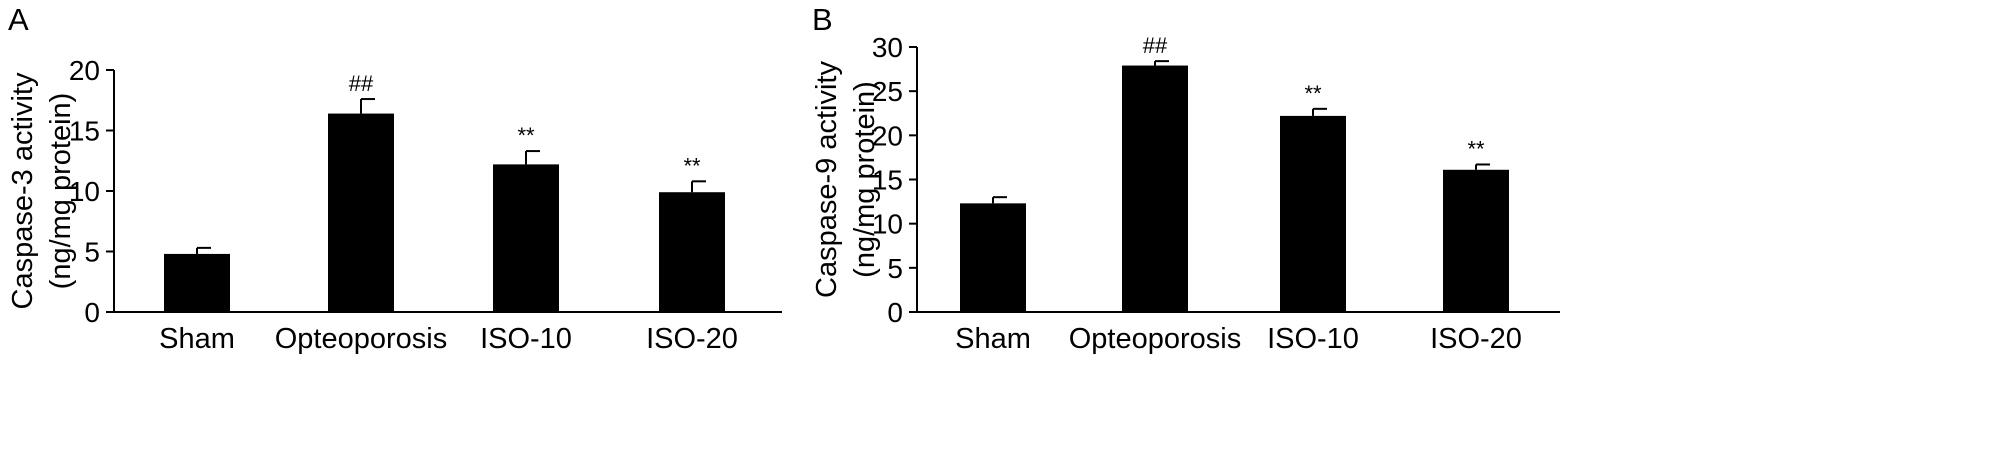  Describe the element at coordinates (18, 19) in the screenshot. I see `panel-letter: A` at that location.